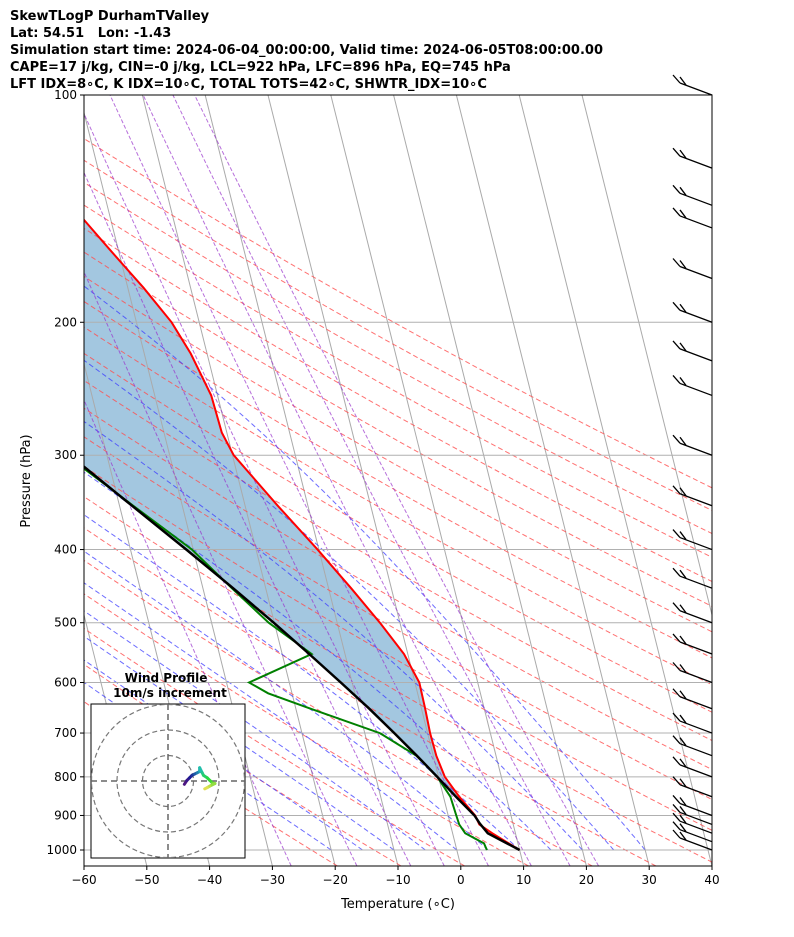  What do you see at coordinates (65, 777) in the screenshot?
I see `y-tick-label: 800` at bounding box center [65, 777].